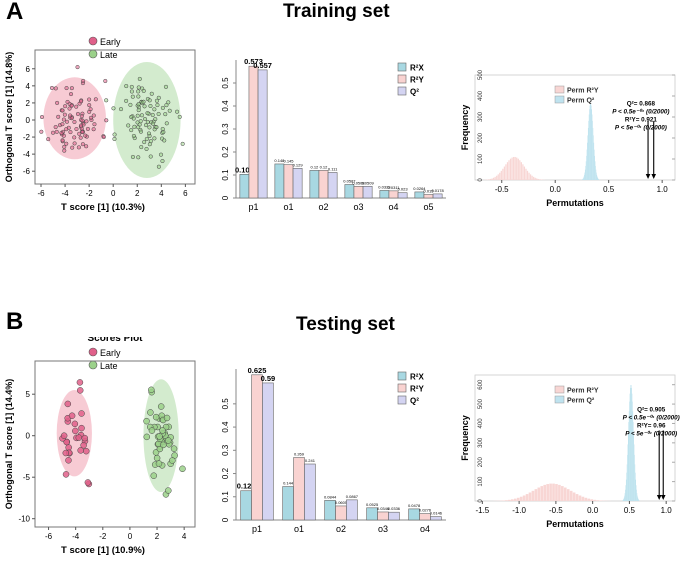  I want to click on annotation-line: R²Y= 0.96, so click(651, 426).